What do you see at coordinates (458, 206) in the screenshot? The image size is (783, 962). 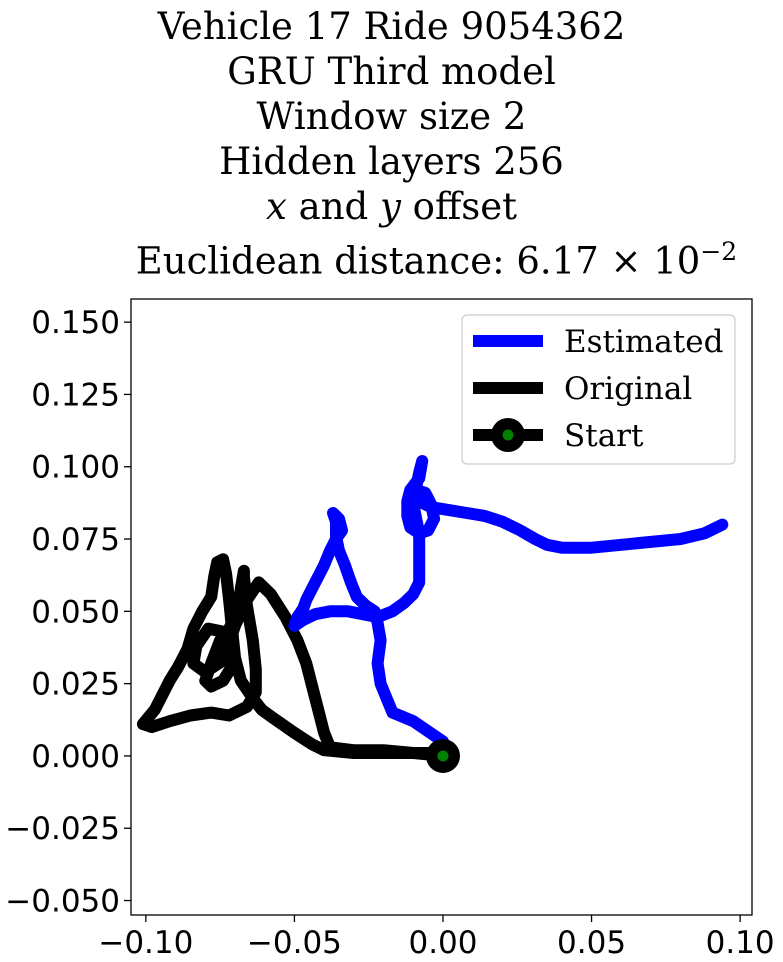 I see `title-offset-word: offset` at bounding box center [458, 206].